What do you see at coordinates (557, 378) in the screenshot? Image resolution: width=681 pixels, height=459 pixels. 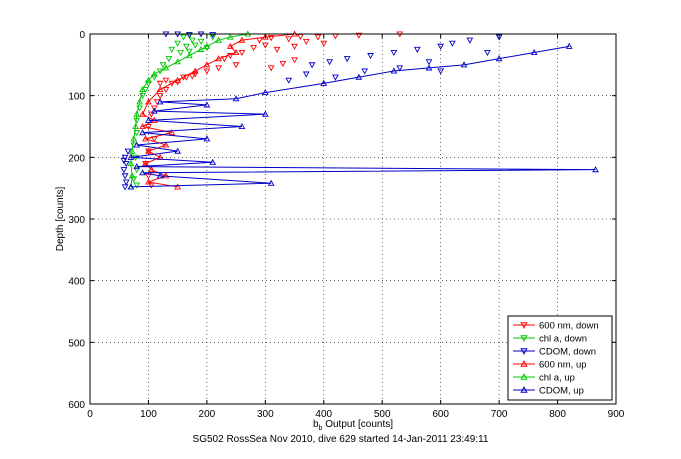 I see `legend-label: chl a, up` at bounding box center [557, 378].